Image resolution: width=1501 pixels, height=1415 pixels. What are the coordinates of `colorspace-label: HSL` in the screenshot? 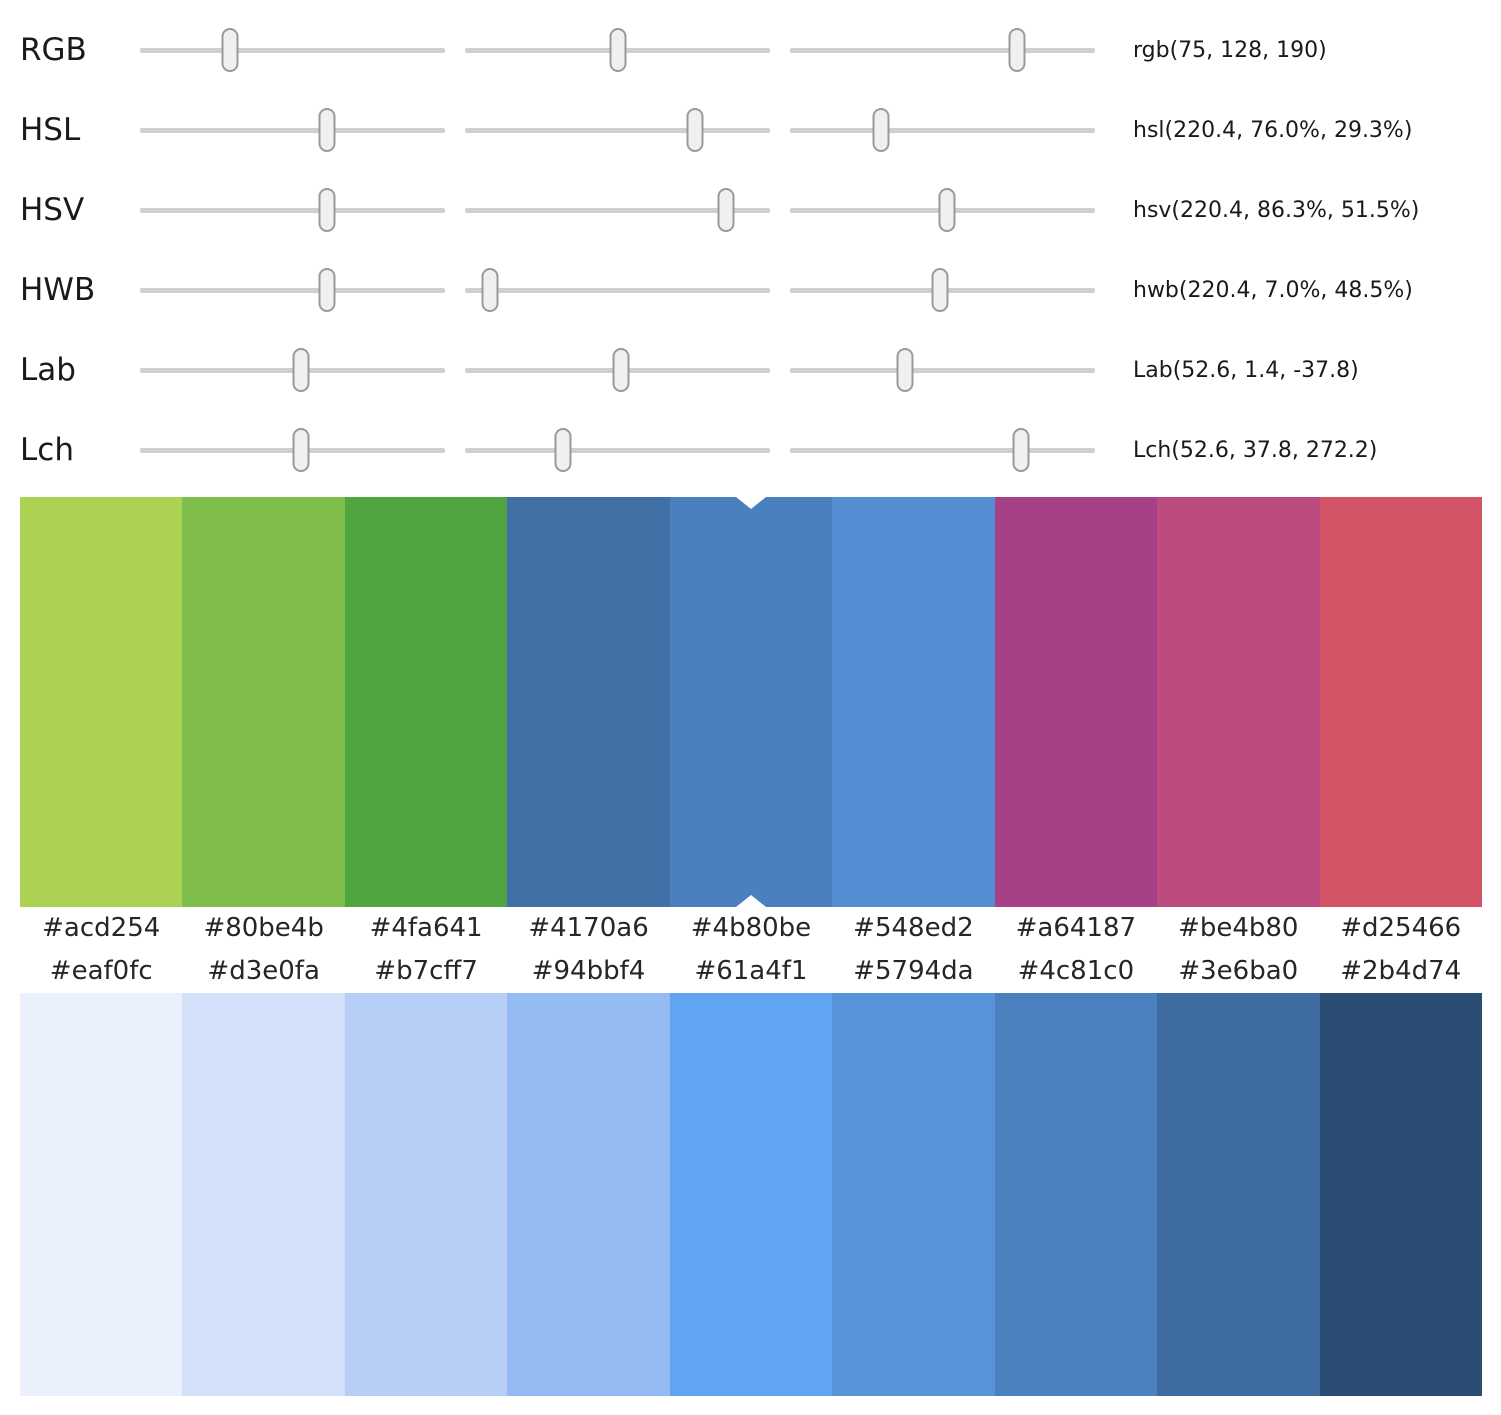 It's located at (50, 130).